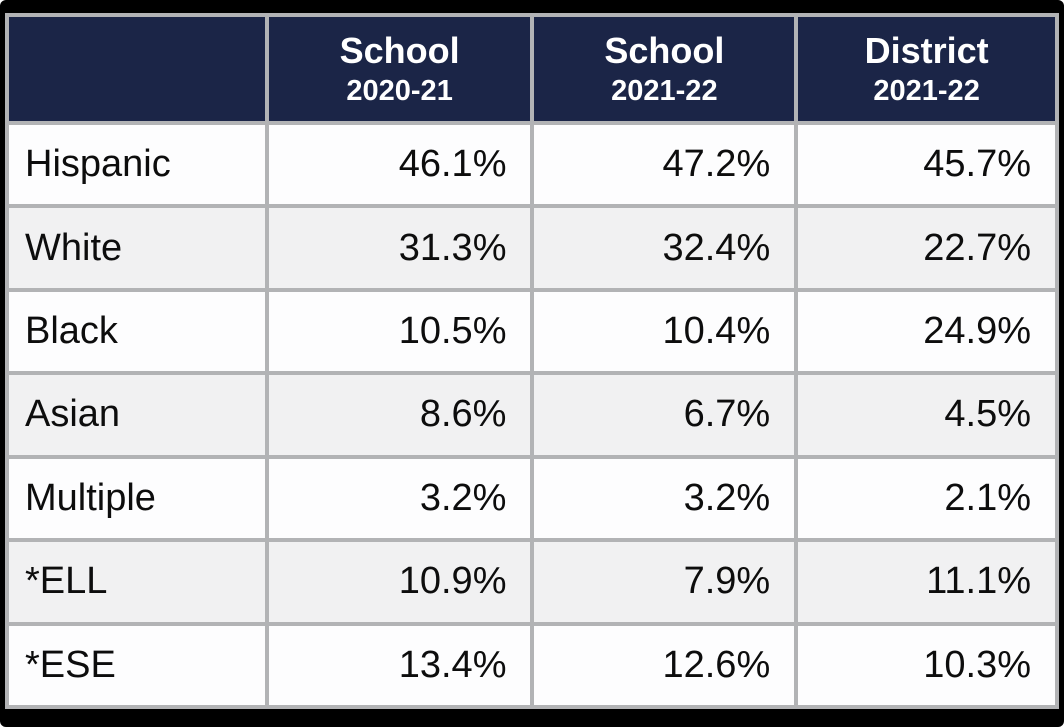 This screenshot has width=1064, height=727. Describe the element at coordinates (926, 665) in the screenshot. I see `value-cell: 10.3%` at that location.